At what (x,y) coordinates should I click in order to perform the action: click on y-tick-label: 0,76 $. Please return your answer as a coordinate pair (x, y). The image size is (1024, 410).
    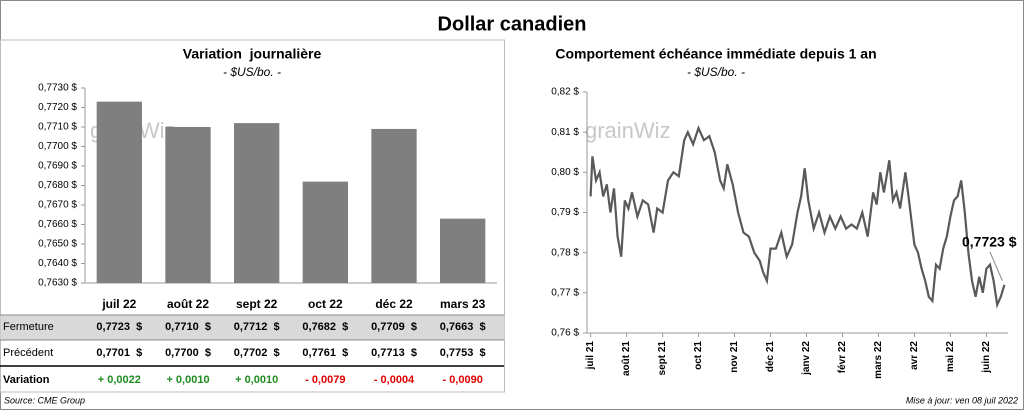
    Looking at the image, I should click on (565, 333).